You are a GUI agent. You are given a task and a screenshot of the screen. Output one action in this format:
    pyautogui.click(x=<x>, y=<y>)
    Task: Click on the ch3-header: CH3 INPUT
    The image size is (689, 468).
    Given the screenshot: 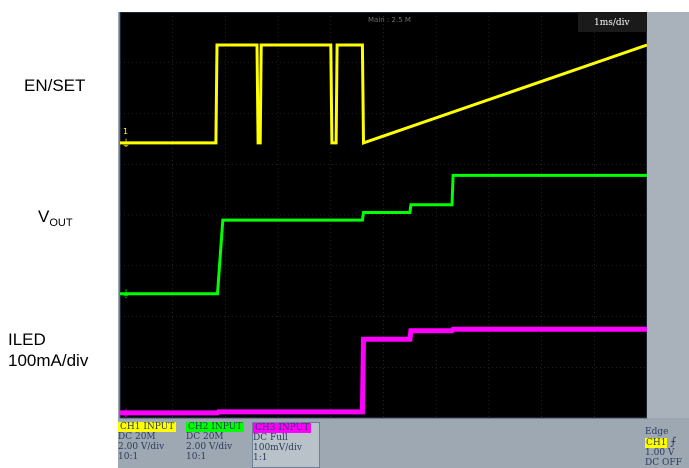 What is the action you would take?
    pyautogui.click(x=282, y=428)
    